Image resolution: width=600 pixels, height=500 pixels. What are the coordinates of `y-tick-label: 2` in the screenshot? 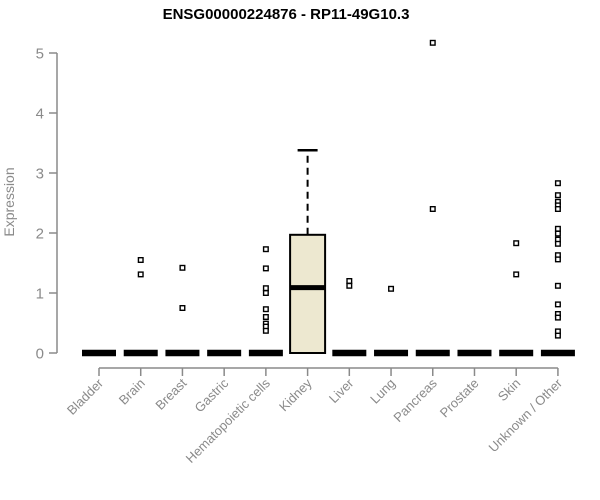 It's located at (40, 234).